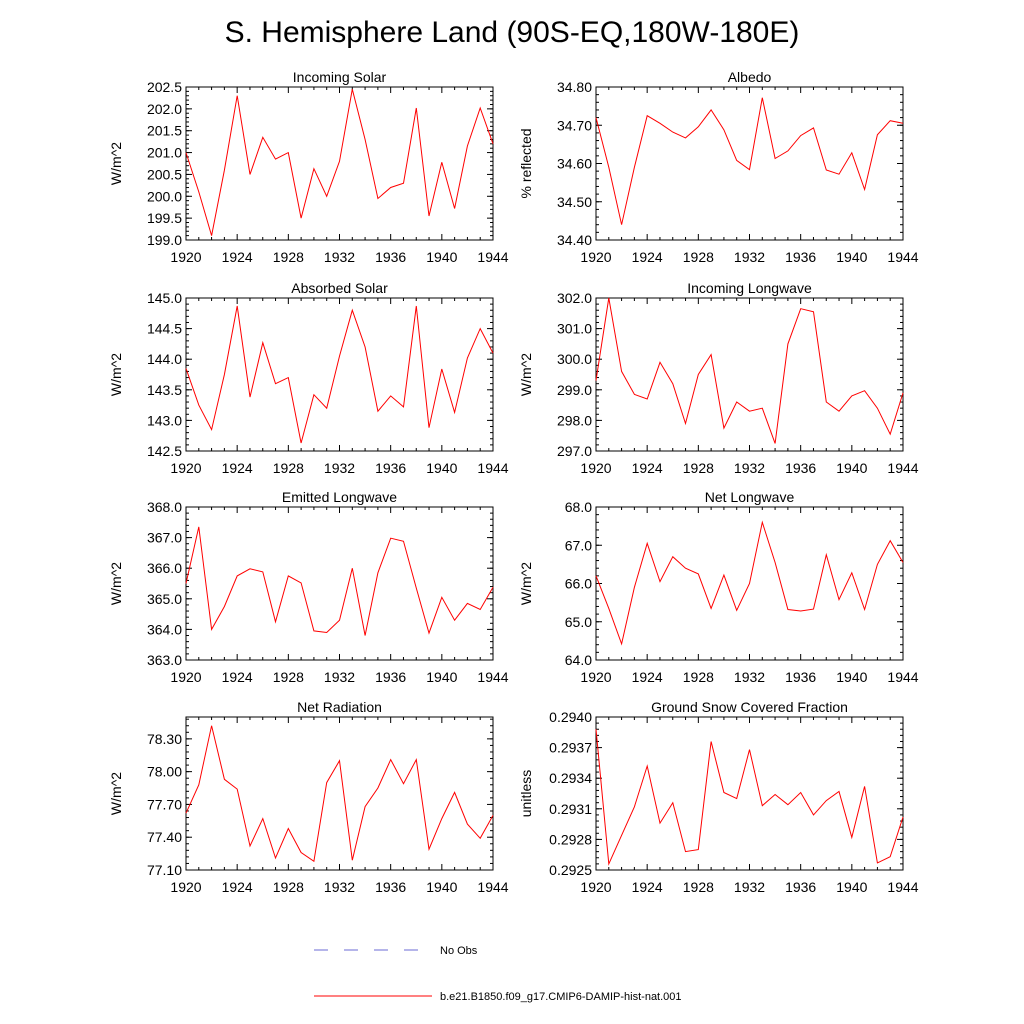  What do you see at coordinates (164, 507) in the screenshot?
I see `y-tick-label: 368.0` at bounding box center [164, 507].